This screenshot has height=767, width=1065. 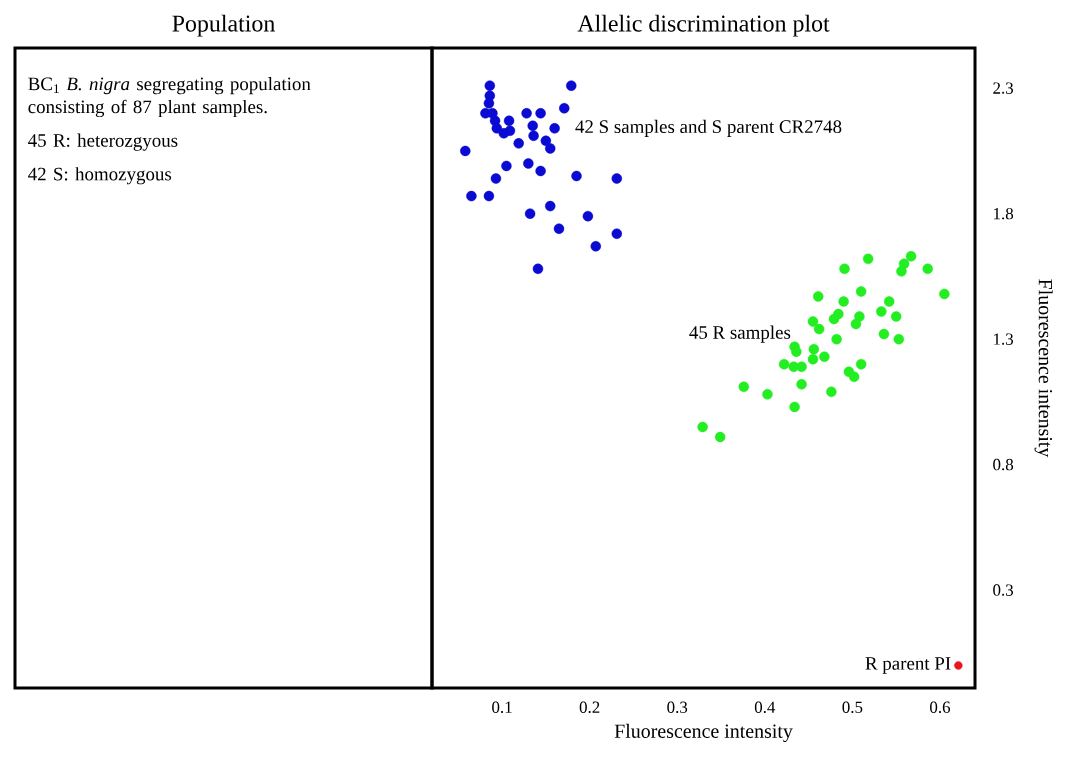 I want to click on series-label: 45 R samples, so click(x=740, y=334).